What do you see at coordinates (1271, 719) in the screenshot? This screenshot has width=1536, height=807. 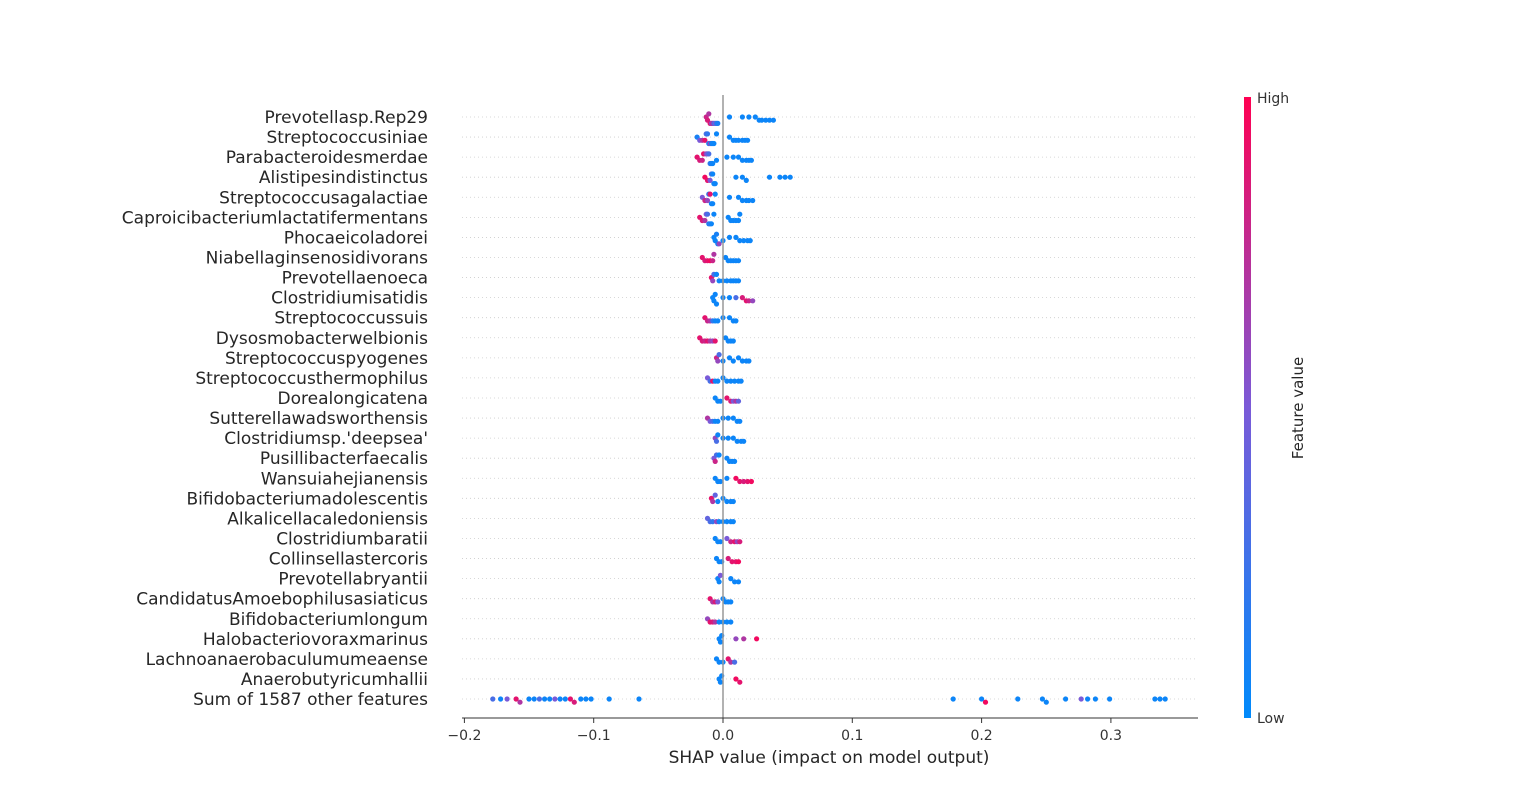 I see `colorbar-low-label: Low` at bounding box center [1271, 719].